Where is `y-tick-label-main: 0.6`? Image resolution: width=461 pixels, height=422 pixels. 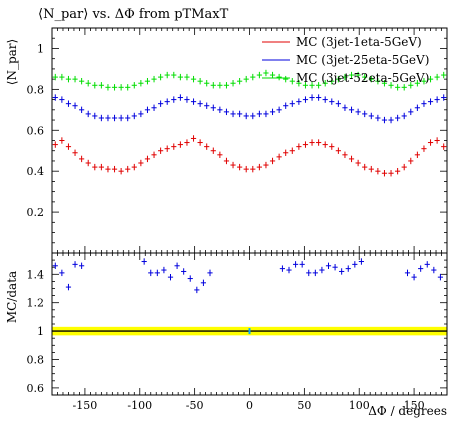 y-tick-label-main: 0.6 is located at coordinates (36, 130).